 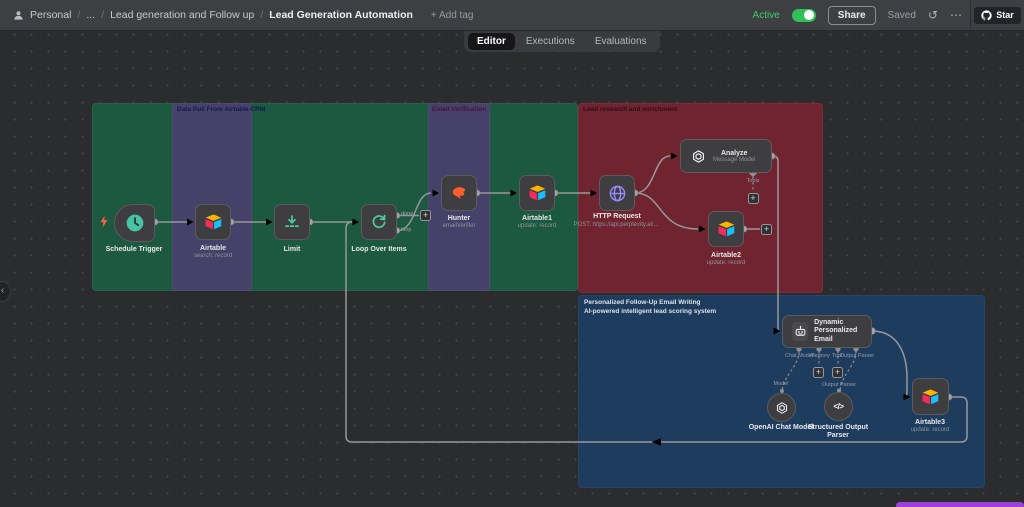 I want to click on node-subtitle-airtable3: update: record, so click(x=930, y=430).